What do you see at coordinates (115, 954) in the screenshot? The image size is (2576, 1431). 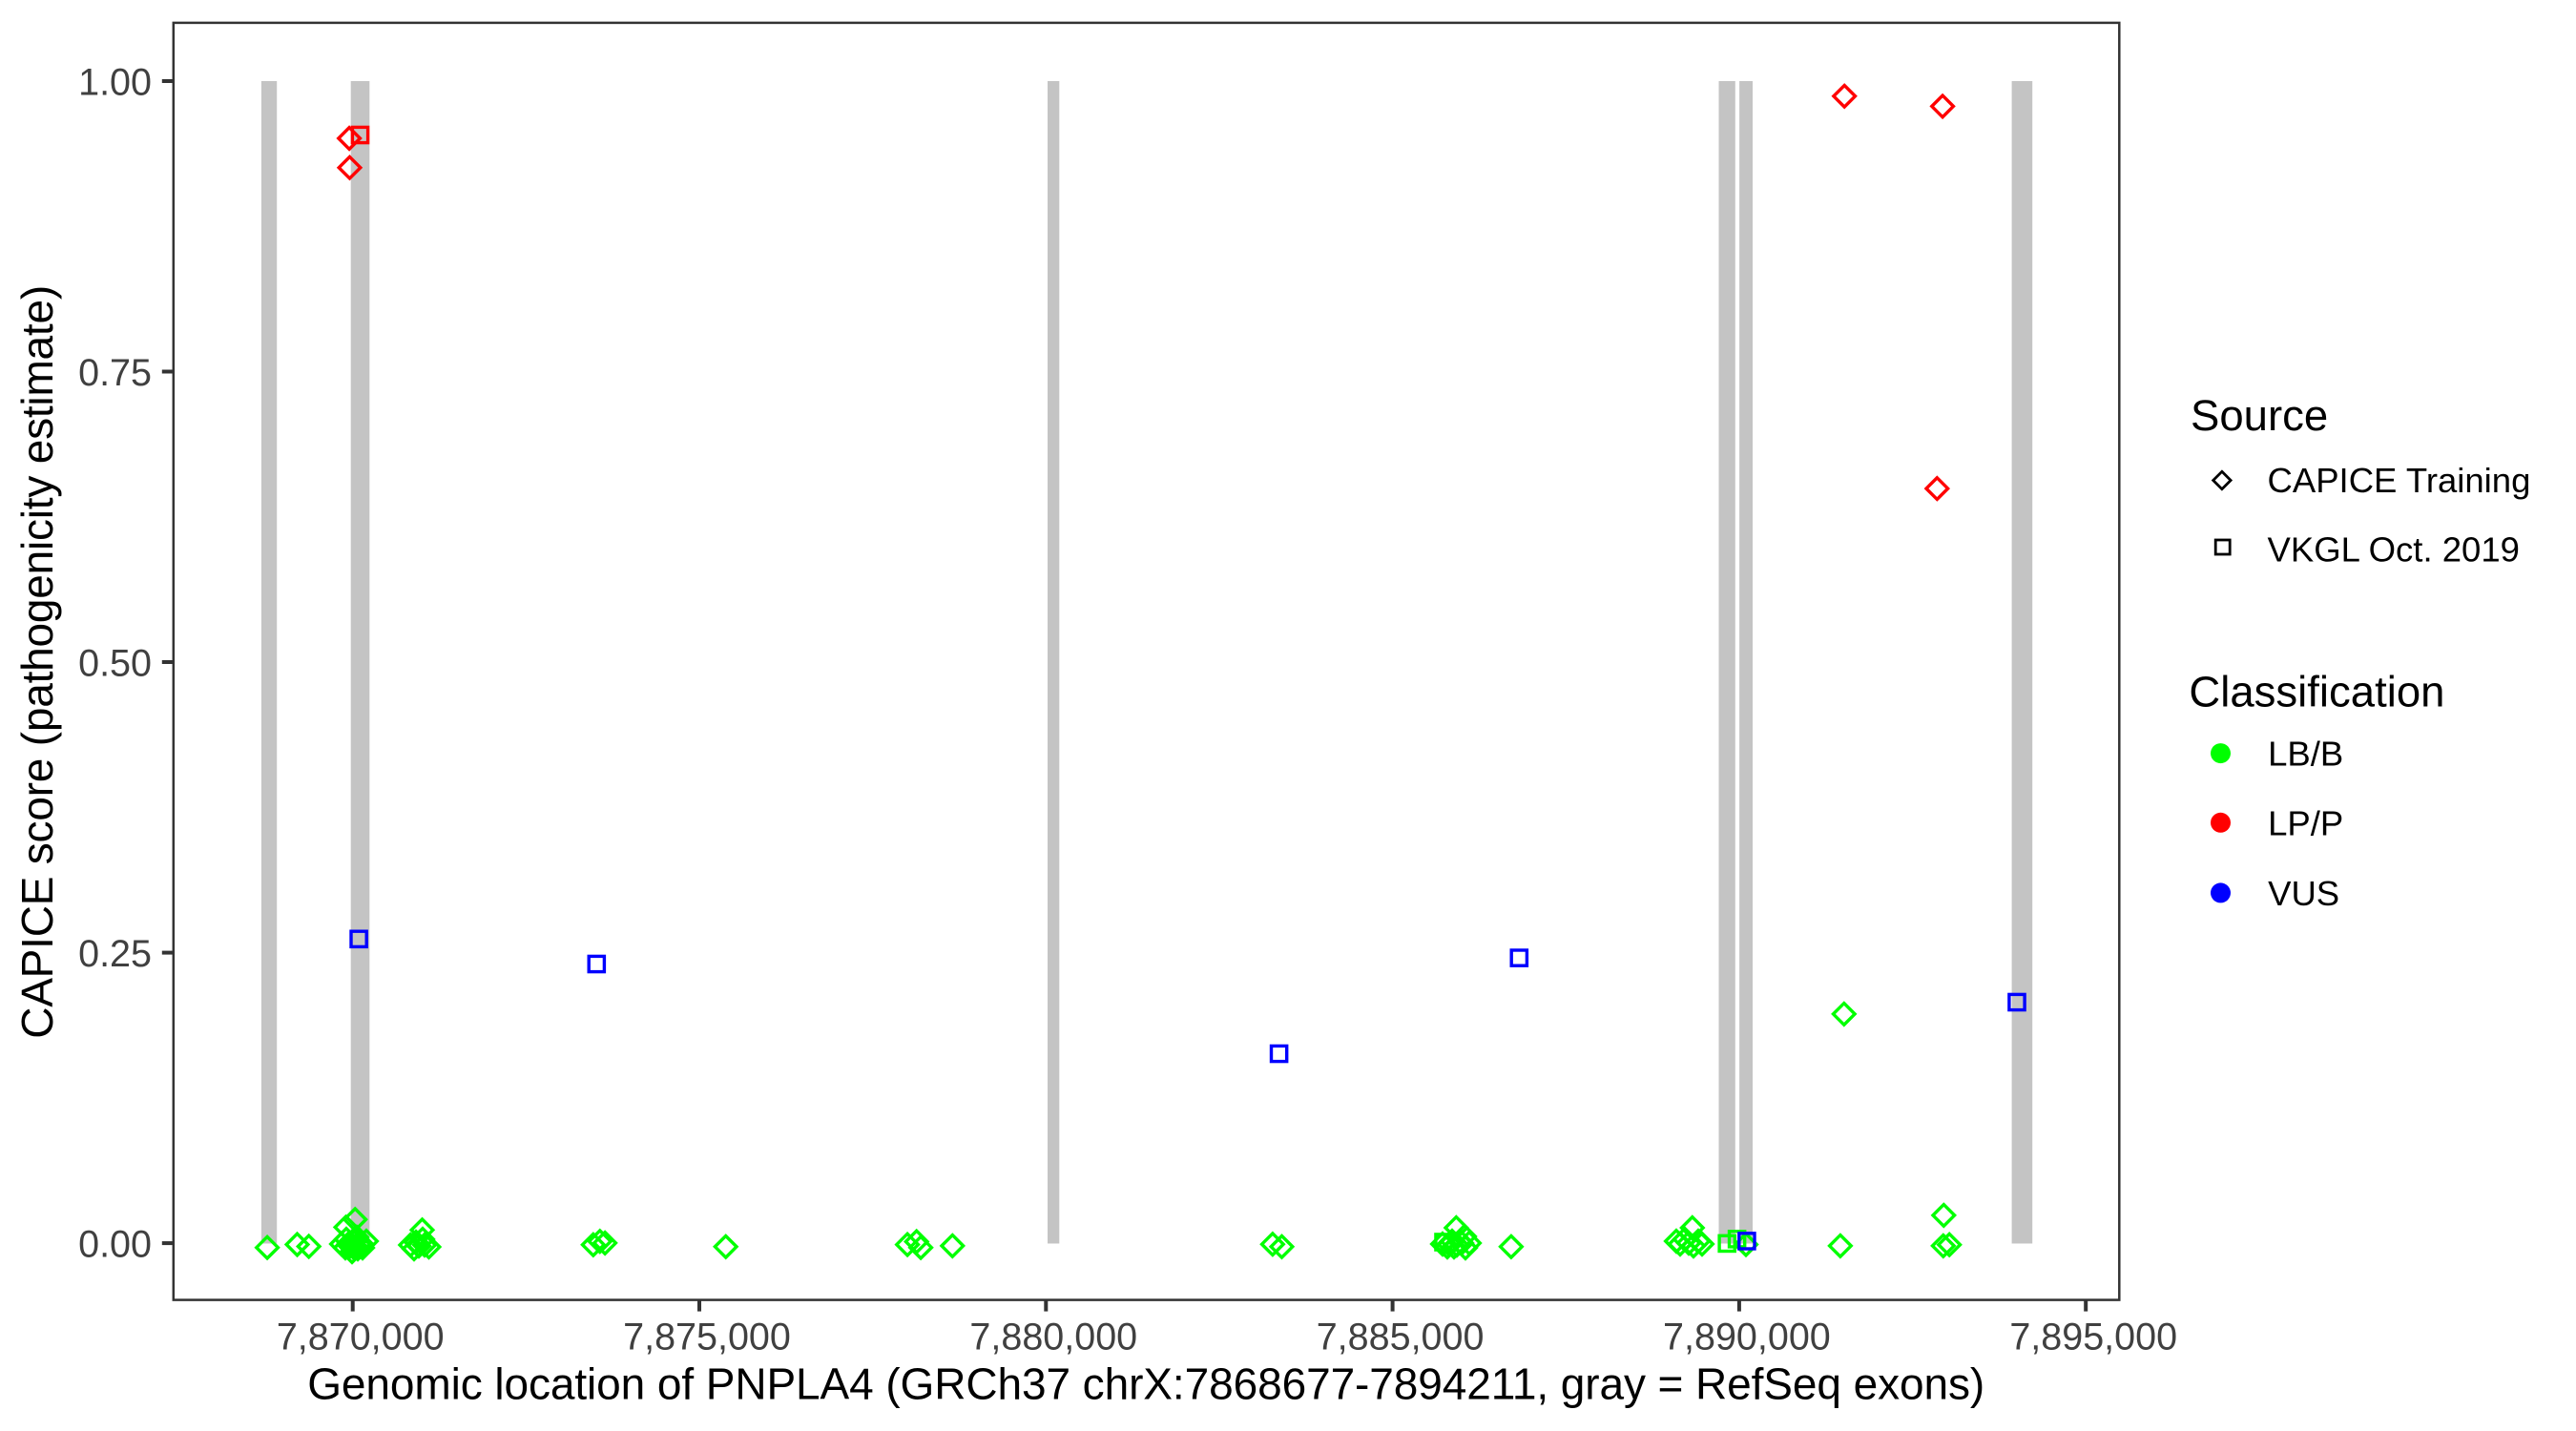 I see `svg-text: 0.25` at bounding box center [115, 954].